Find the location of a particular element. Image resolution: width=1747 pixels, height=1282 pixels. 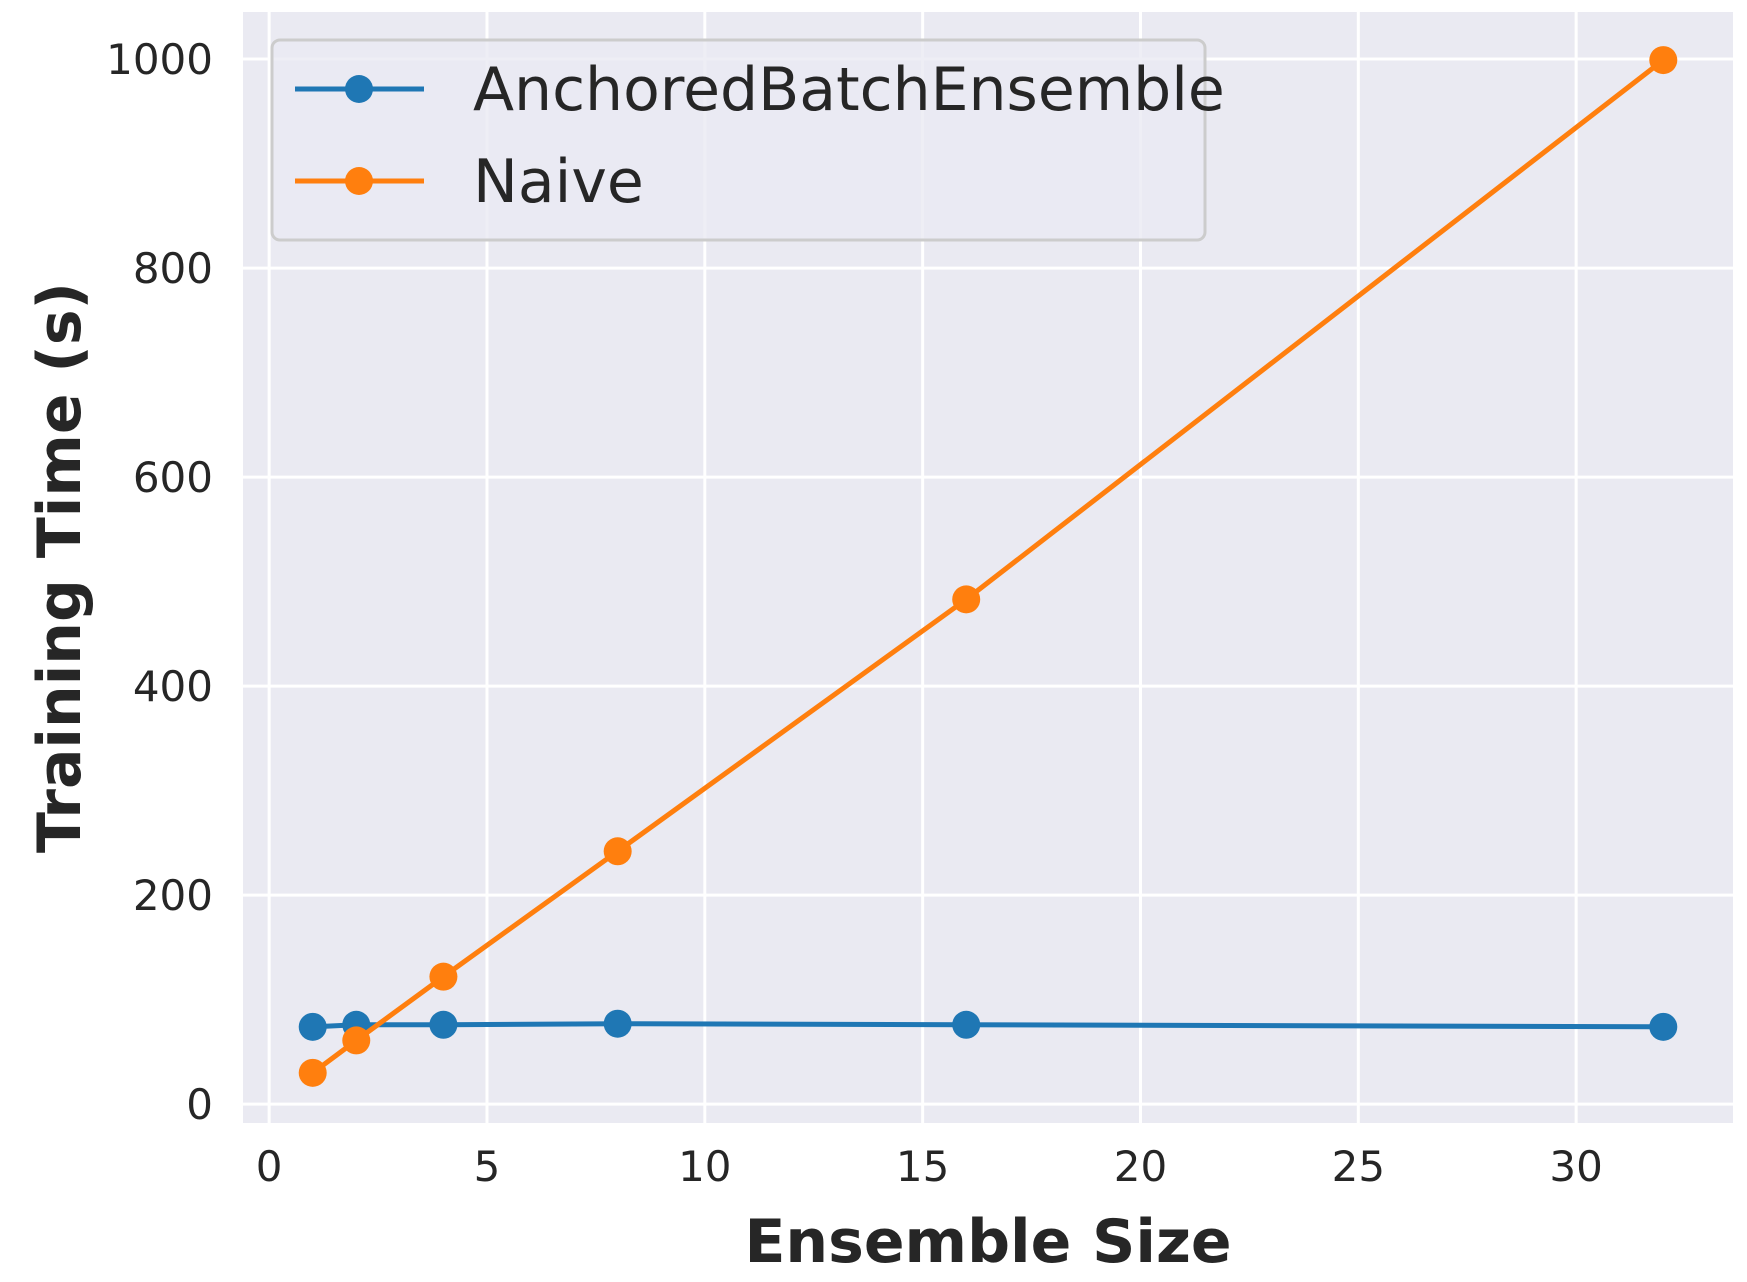

y-tick-label: 1000 is located at coordinates (159, 59).